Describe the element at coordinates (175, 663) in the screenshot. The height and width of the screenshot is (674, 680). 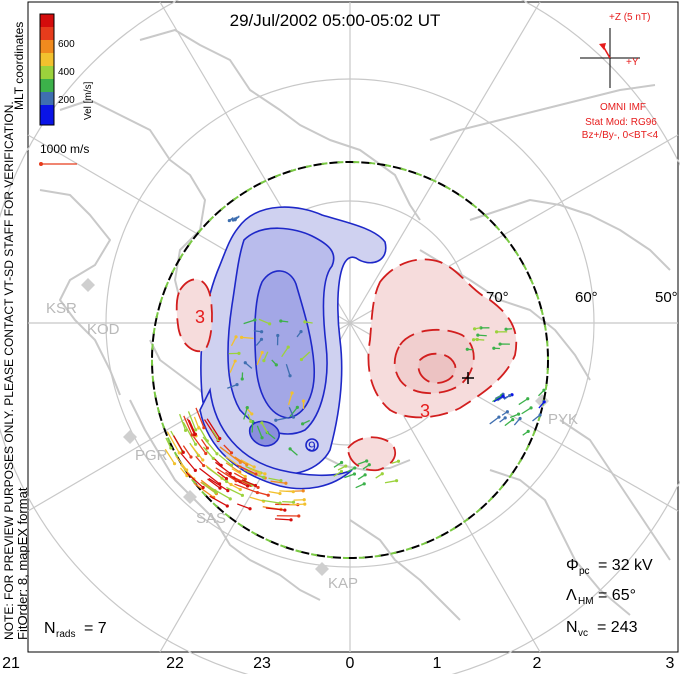
I see `mlt-label-22: 22` at that location.